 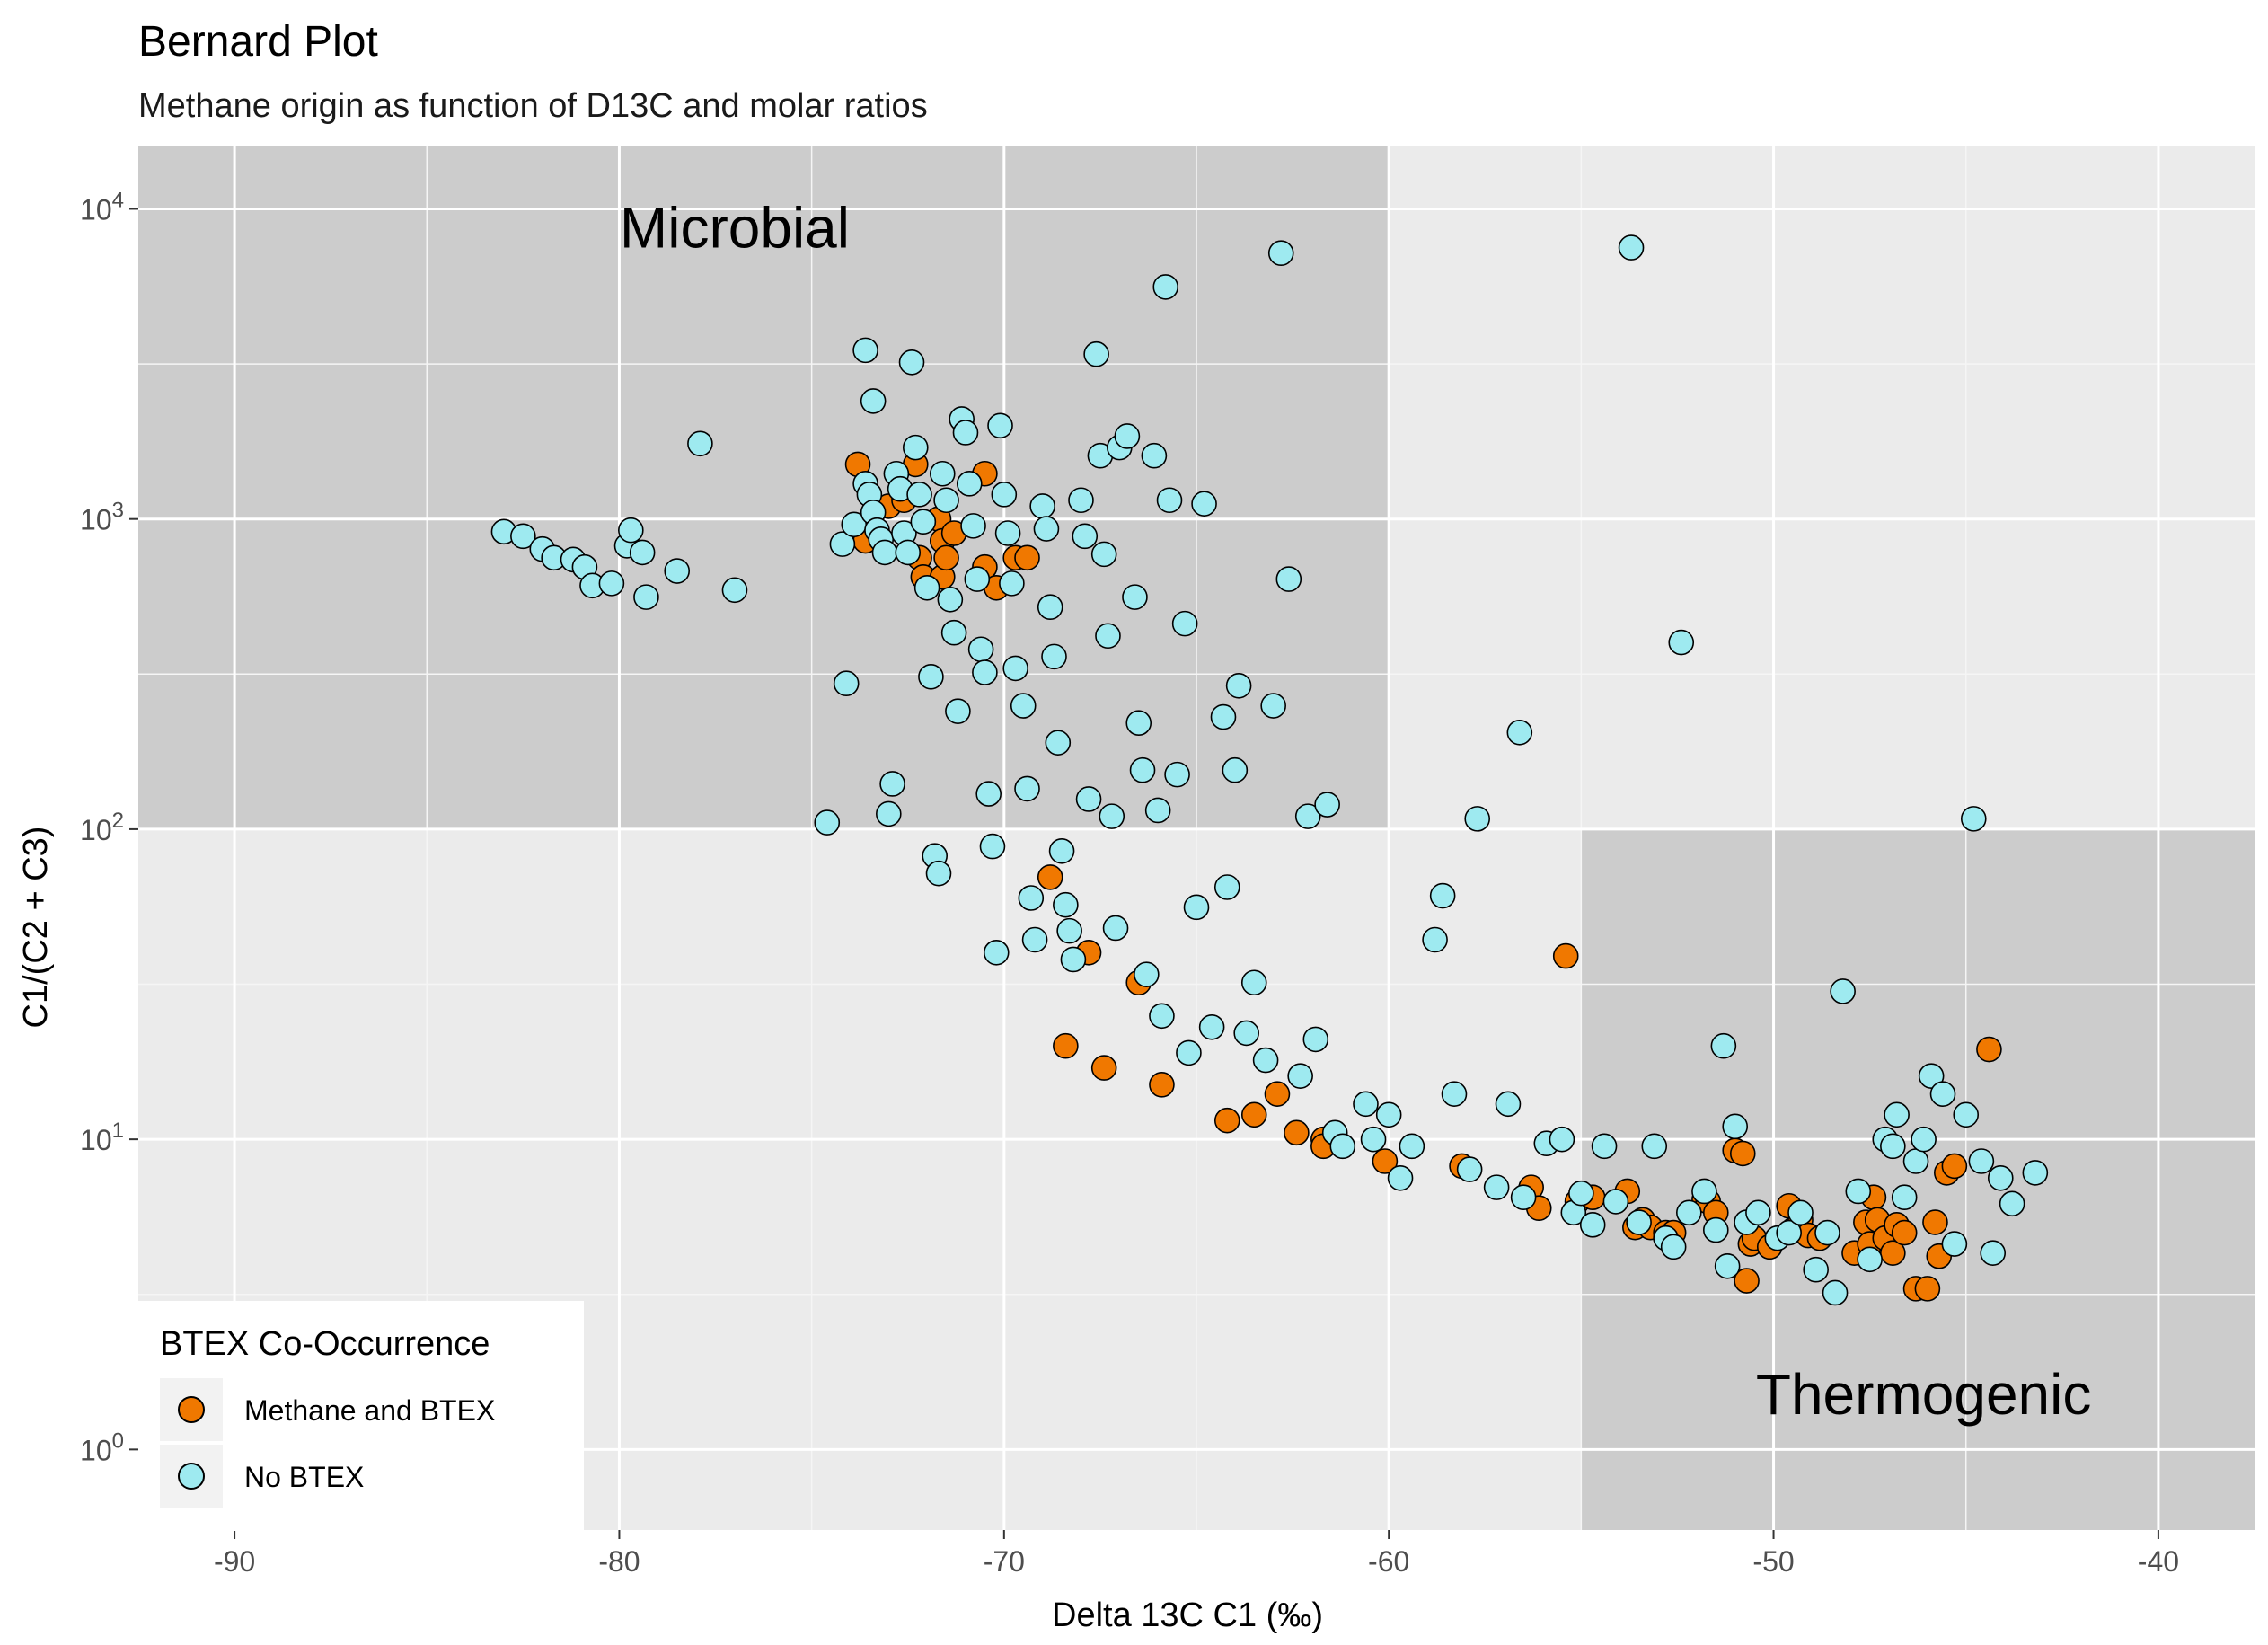 What do you see at coordinates (102, 1447) in the screenshot?
I see `y-tick-label: 10⁰` at bounding box center [102, 1447].